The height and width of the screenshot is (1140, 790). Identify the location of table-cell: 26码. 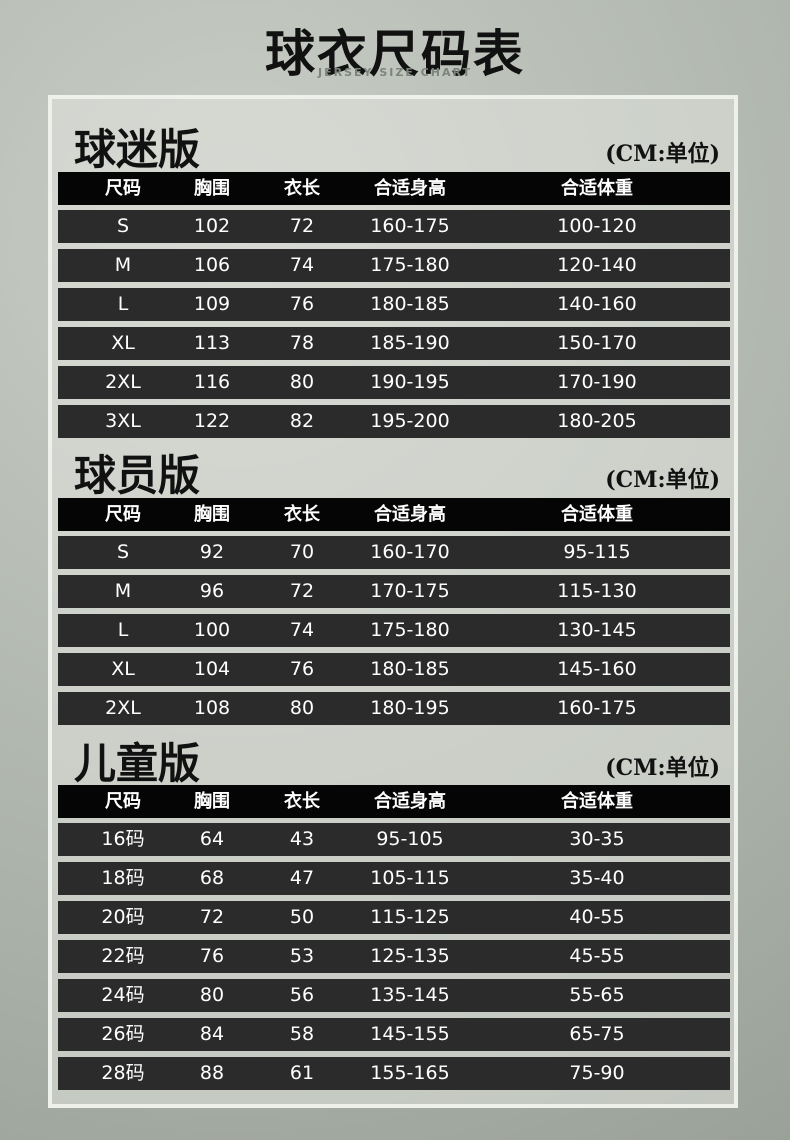
(123, 1034).